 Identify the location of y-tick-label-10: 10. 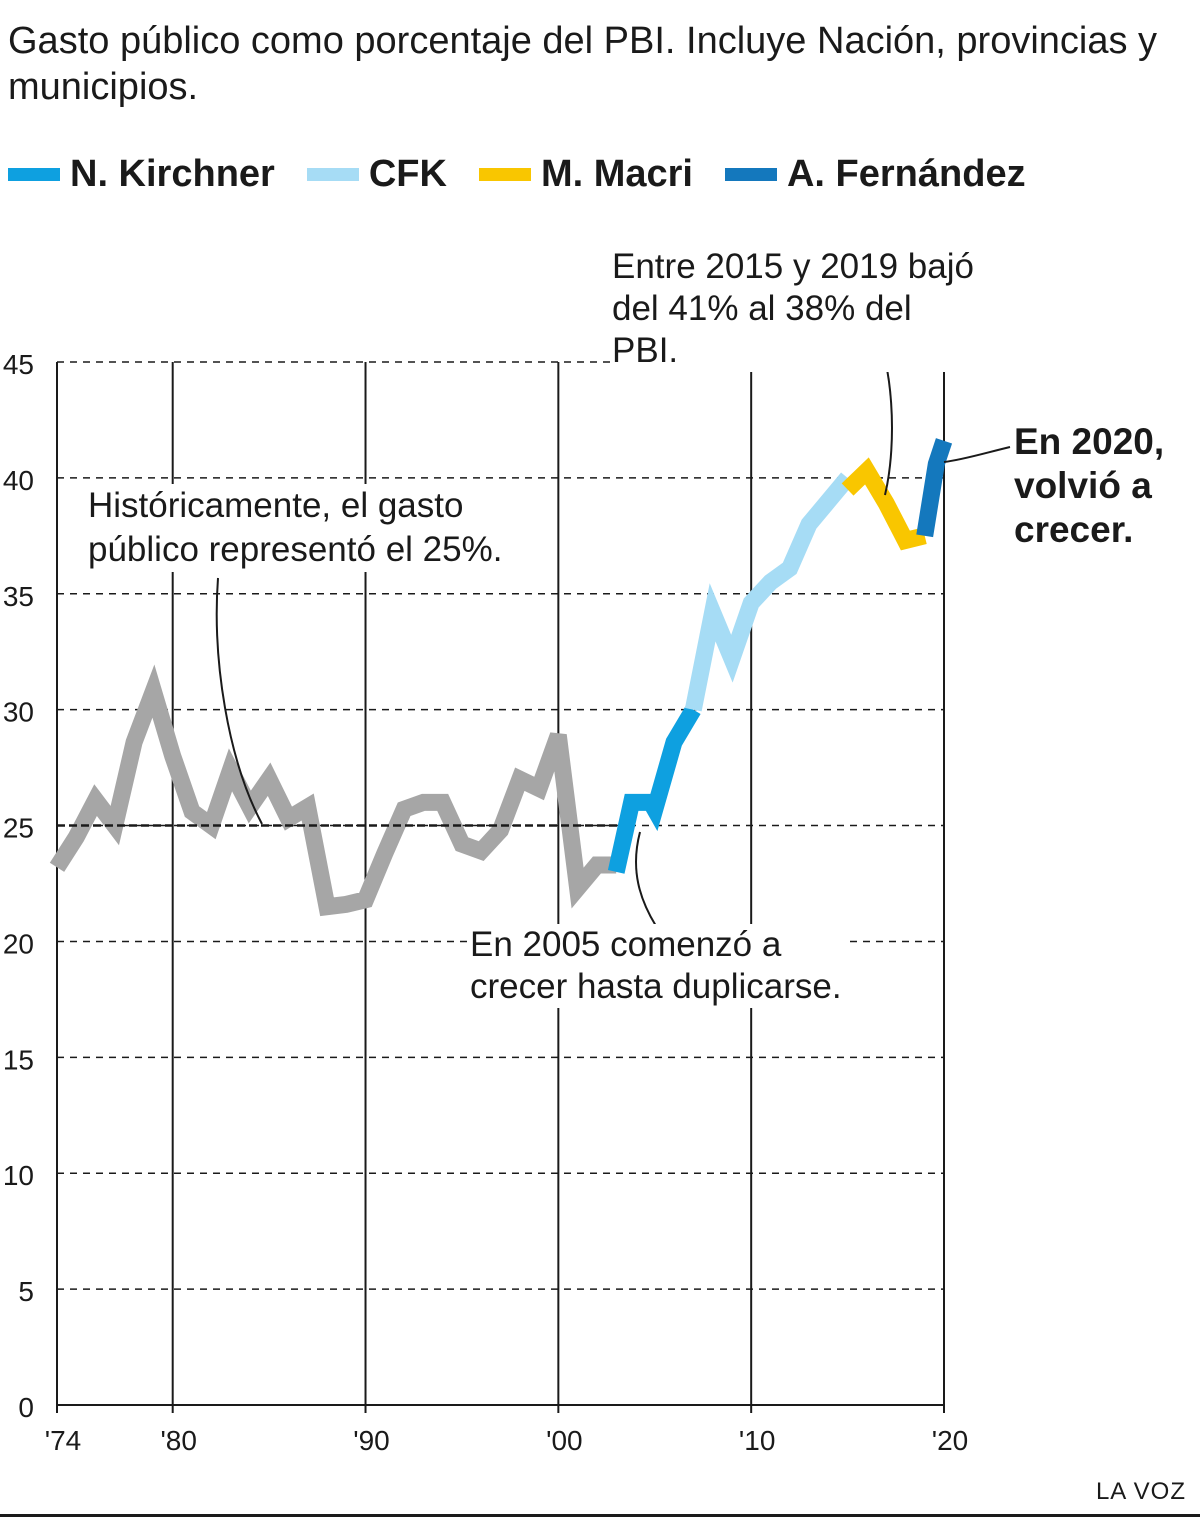
(18, 1175).